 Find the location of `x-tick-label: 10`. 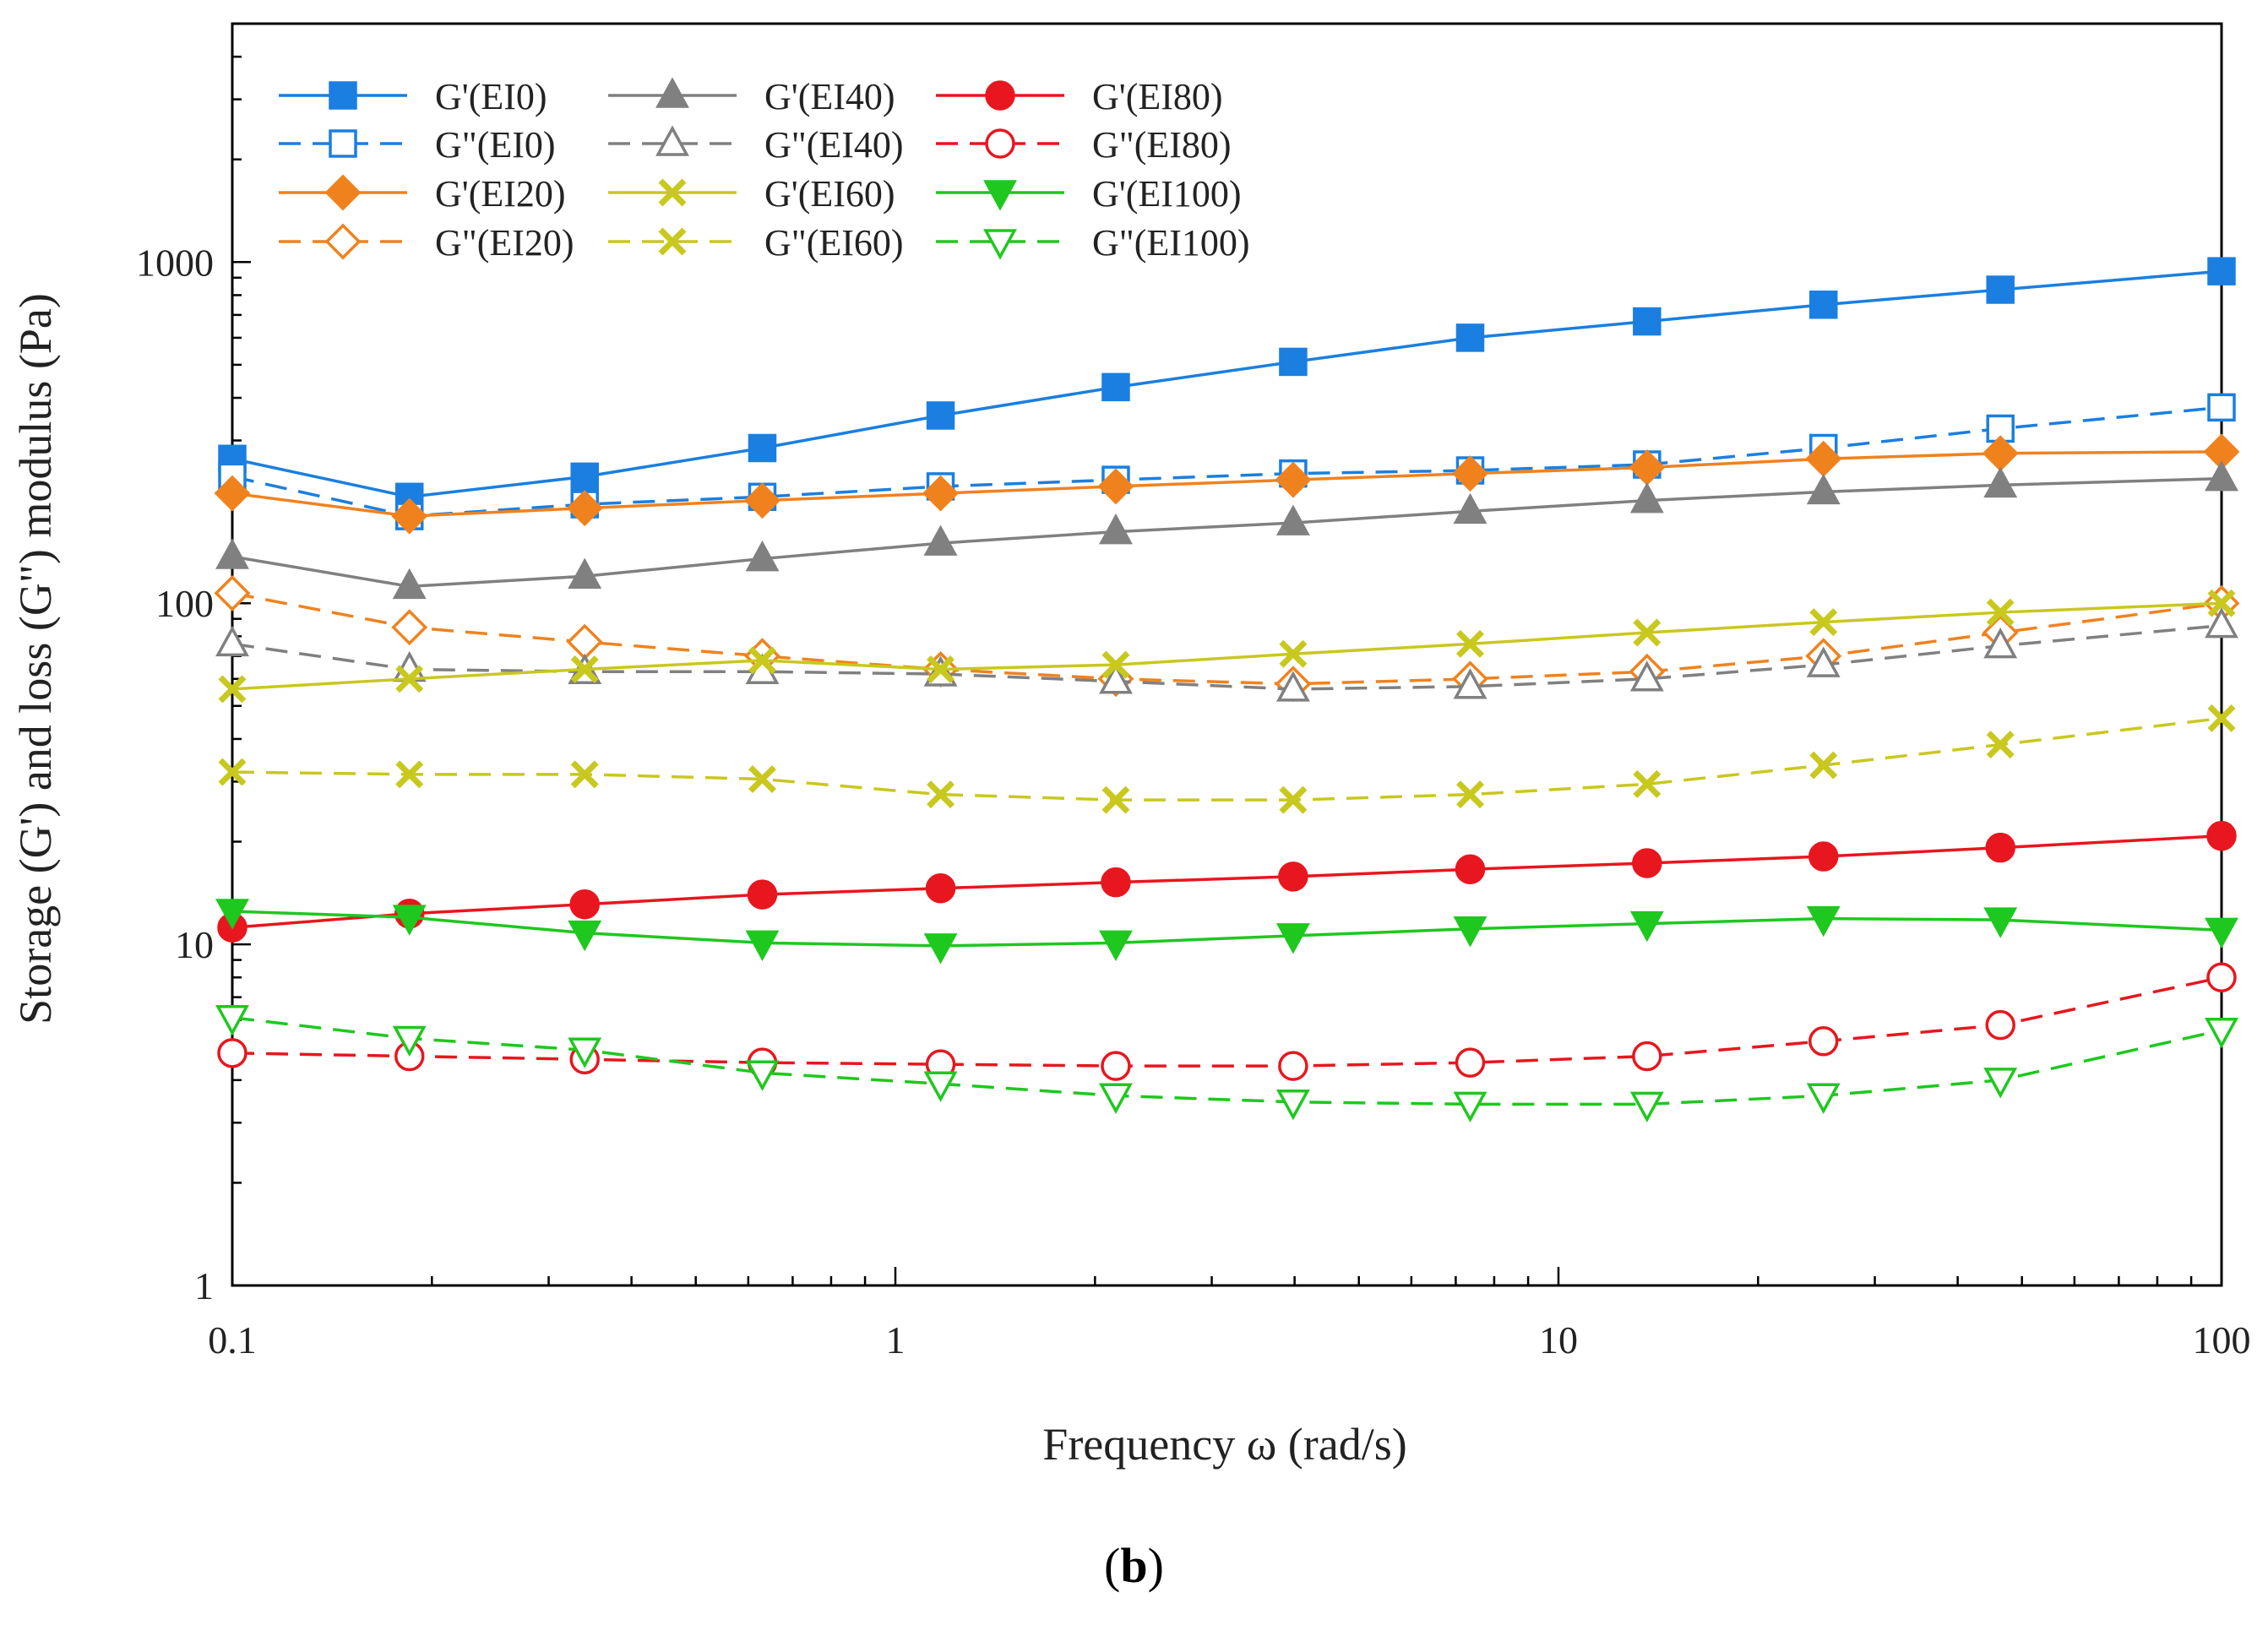

x-tick-label: 10 is located at coordinates (1559, 1339).